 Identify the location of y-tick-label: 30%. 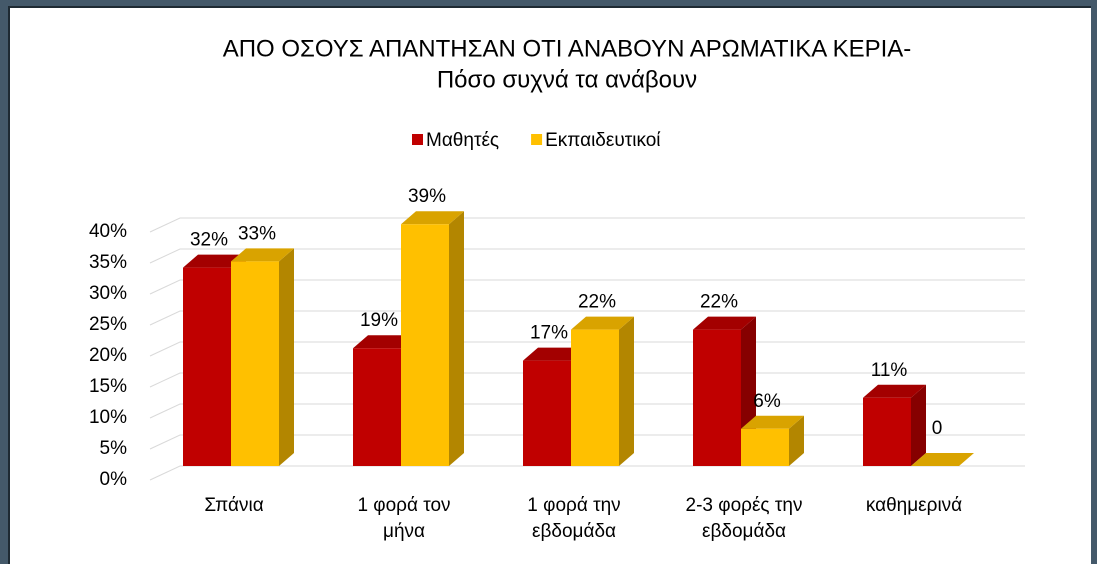
(108, 293).